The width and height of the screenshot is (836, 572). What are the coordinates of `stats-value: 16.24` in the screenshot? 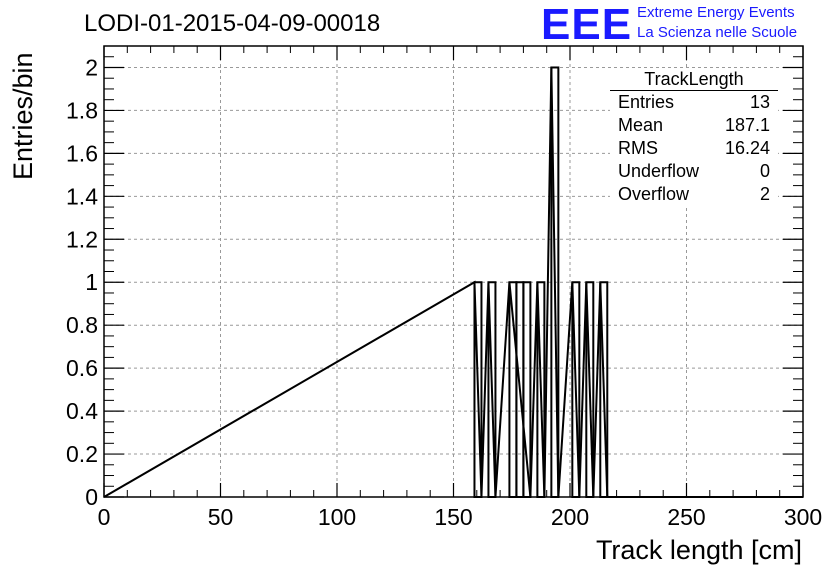 It's located at (747, 148).